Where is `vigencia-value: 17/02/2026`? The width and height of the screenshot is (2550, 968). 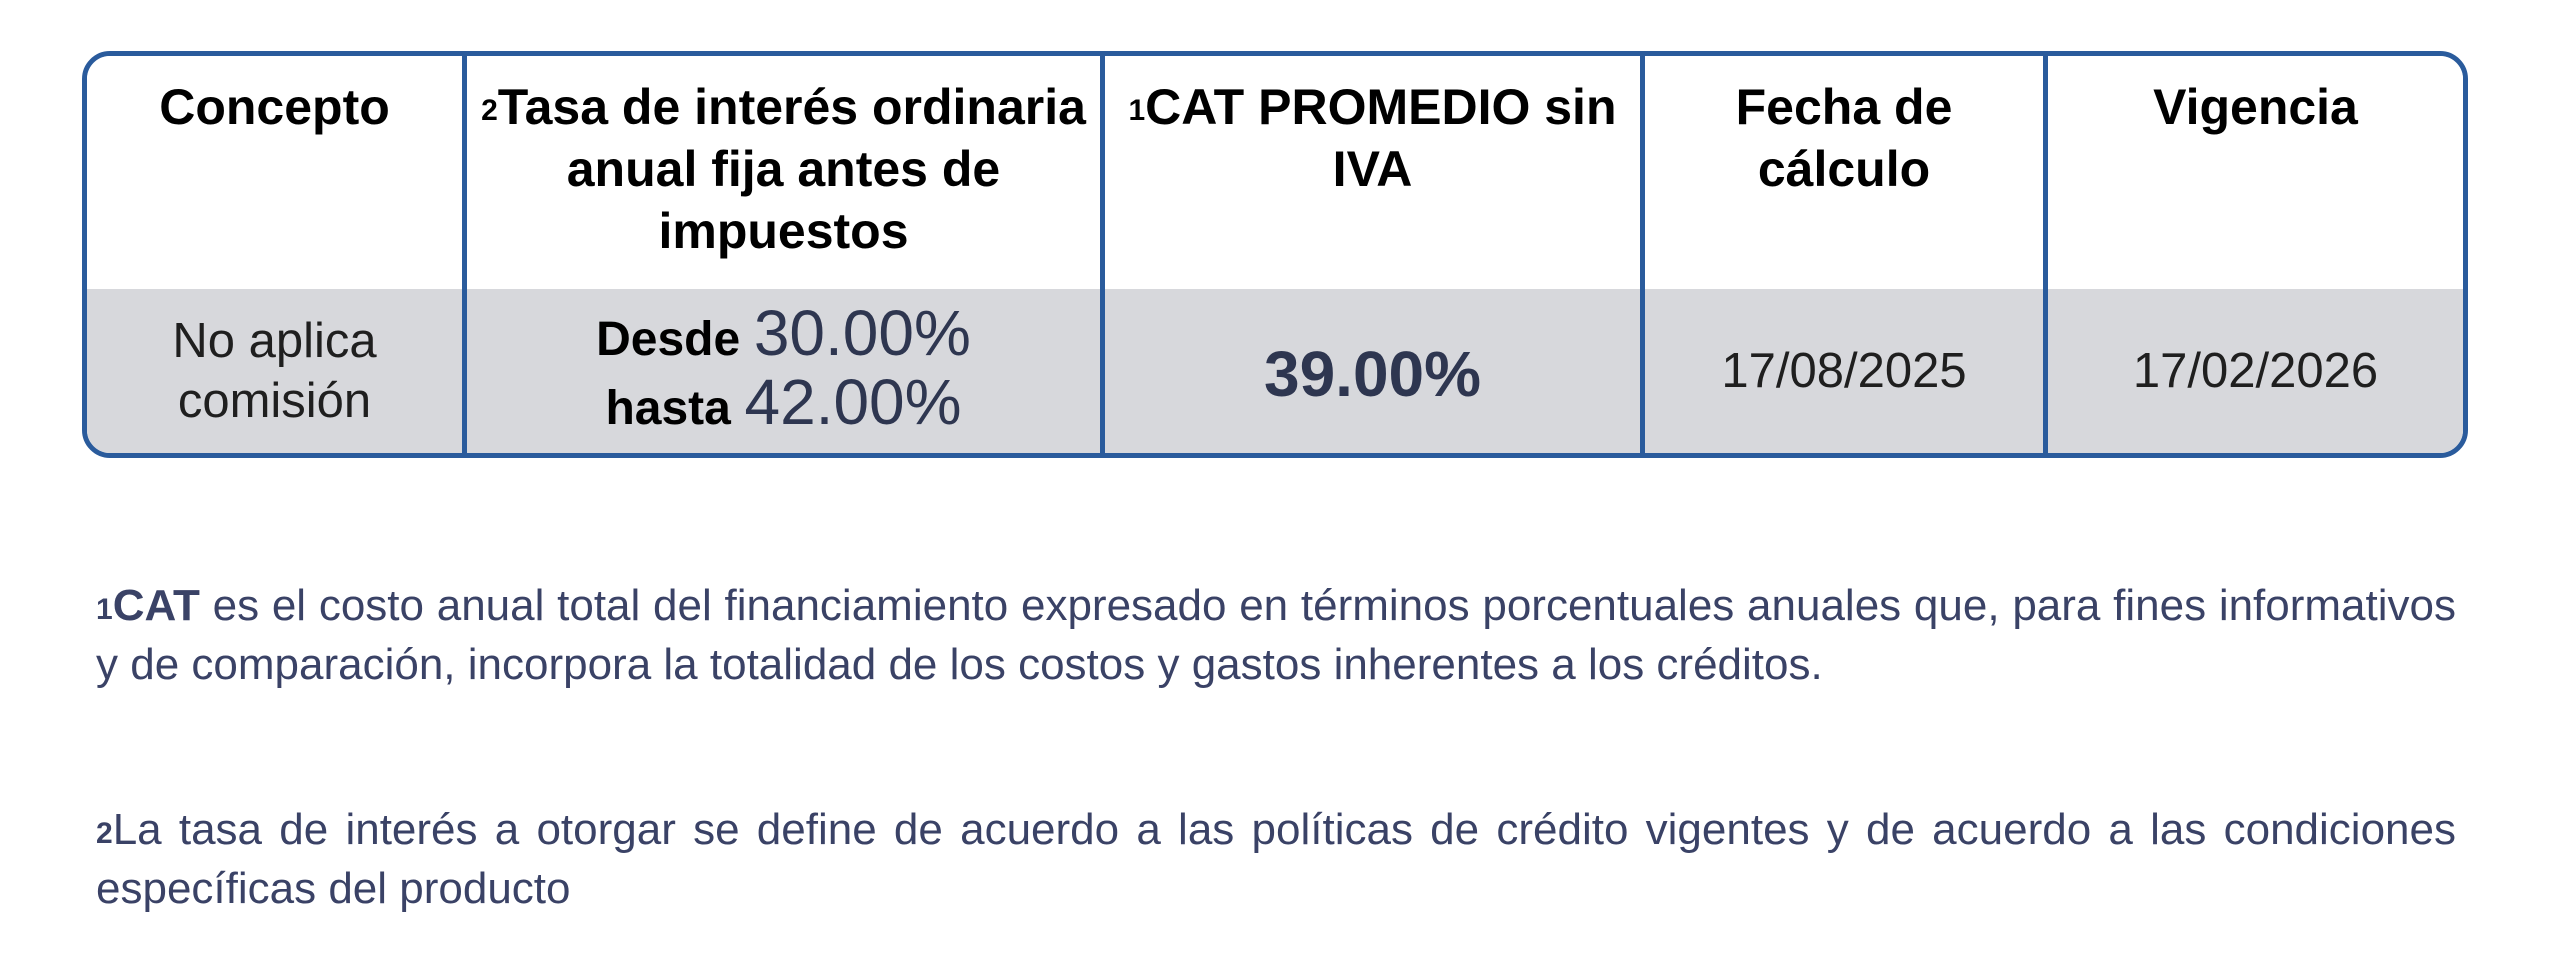 vigencia-value: 17/02/2026 is located at coordinates (2255, 371).